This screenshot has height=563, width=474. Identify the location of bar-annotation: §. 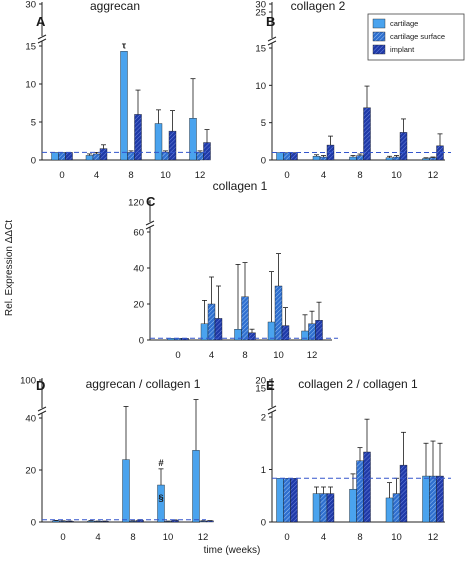
(160, 498).